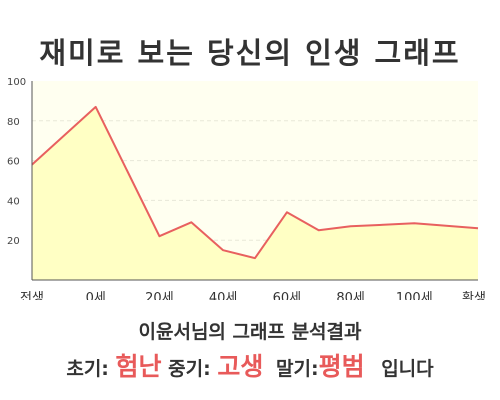 Image resolution: width=500 pixels, height=400 pixels. What do you see at coordinates (32, 295) in the screenshot?
I see `x-tick-label: 전생` at bounding box center [32, 295].